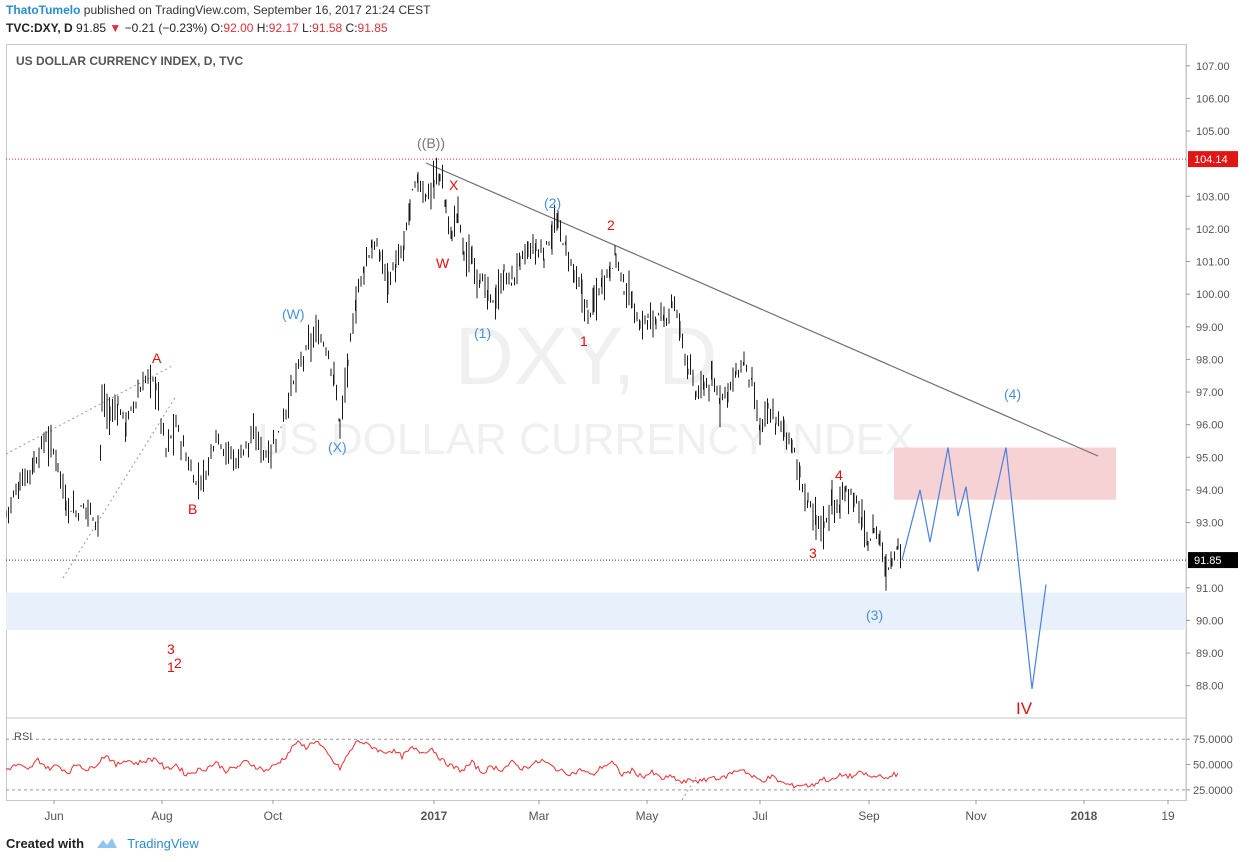  What do you see at coordinates (89, 410) in the screenshot?
I see `channel-upper-line` at bounding box center [89, 410].